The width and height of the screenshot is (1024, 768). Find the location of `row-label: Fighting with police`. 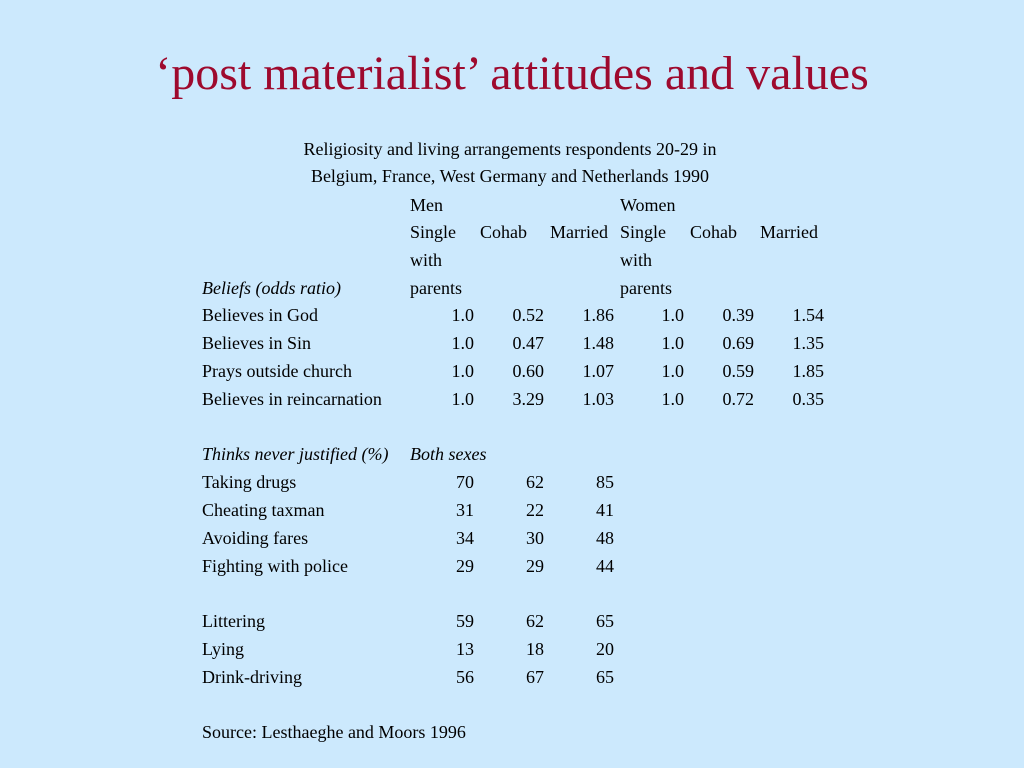

row-label: Fighting with police is located at coordinates (275, 566).